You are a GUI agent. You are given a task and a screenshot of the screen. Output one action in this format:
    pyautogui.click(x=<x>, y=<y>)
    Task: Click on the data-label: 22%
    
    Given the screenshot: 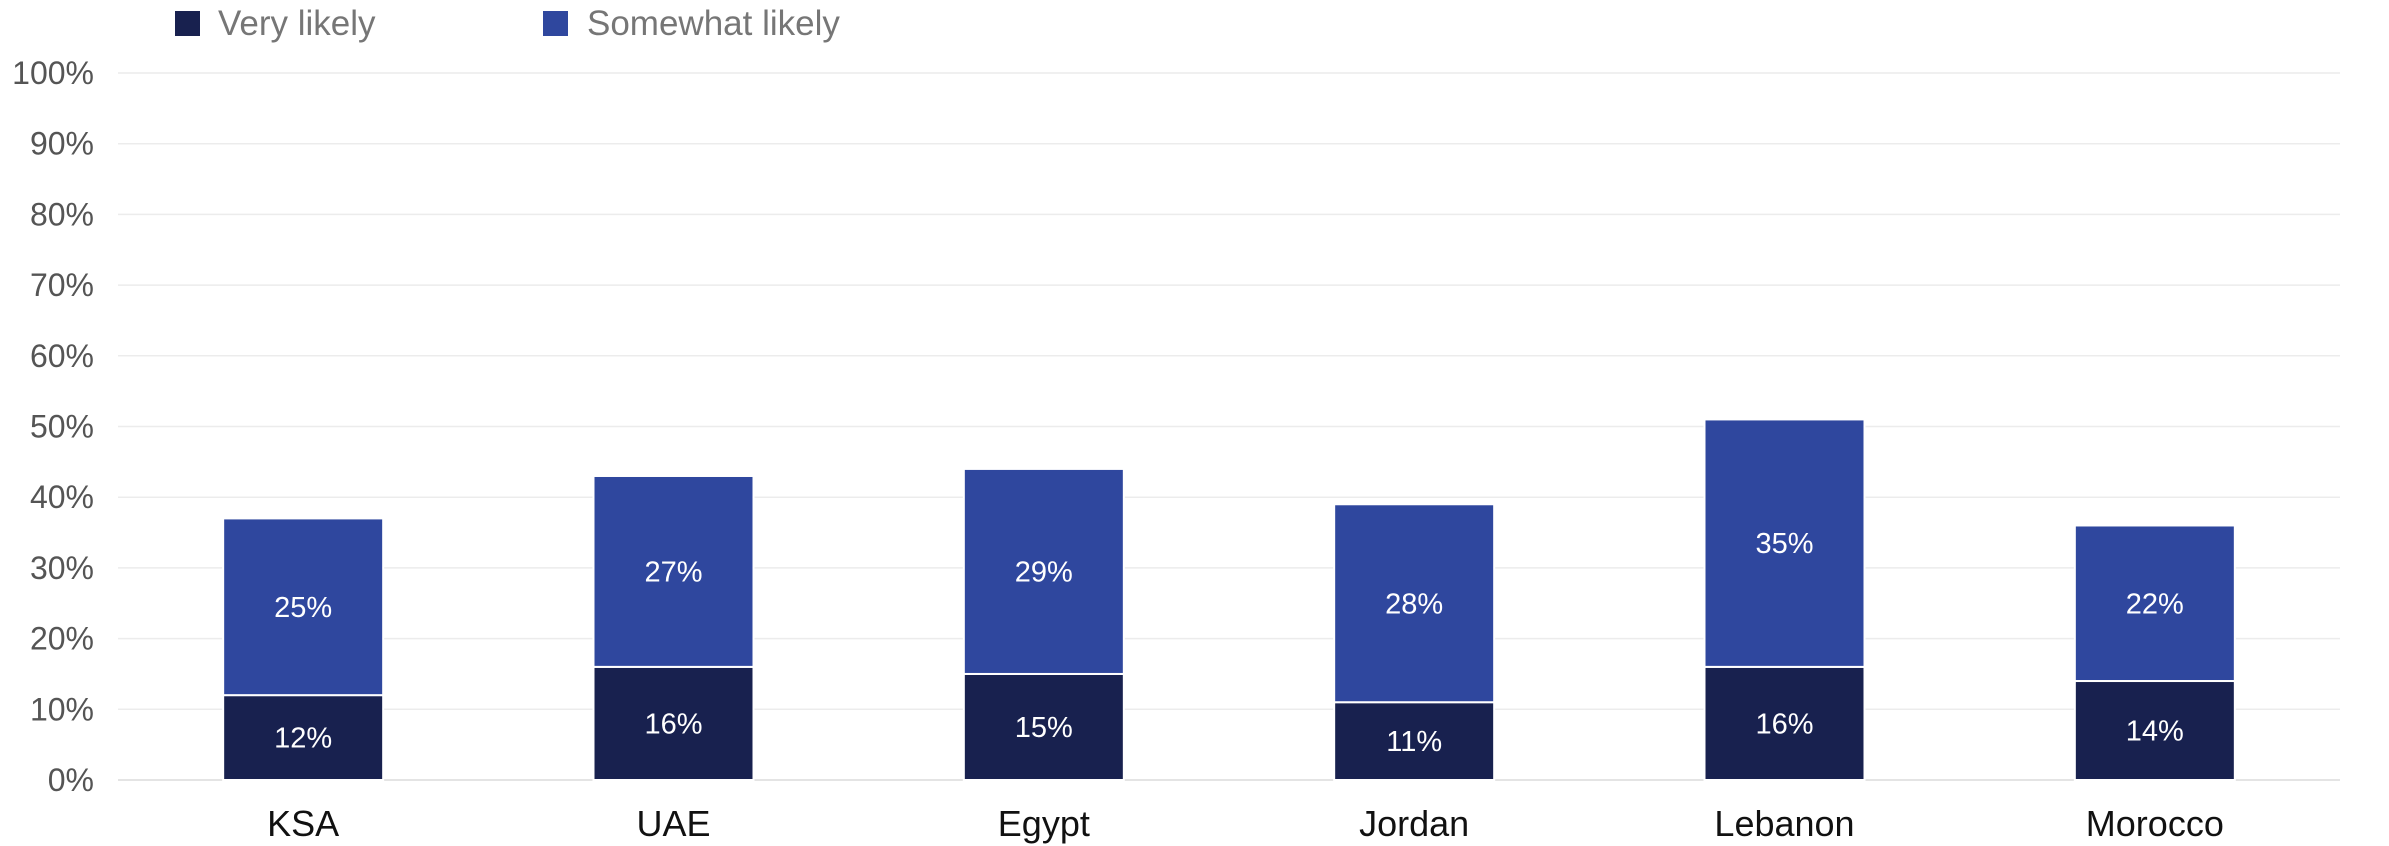 What is the action you would take?
    pyautogui.click(x=2155, y=604)
    